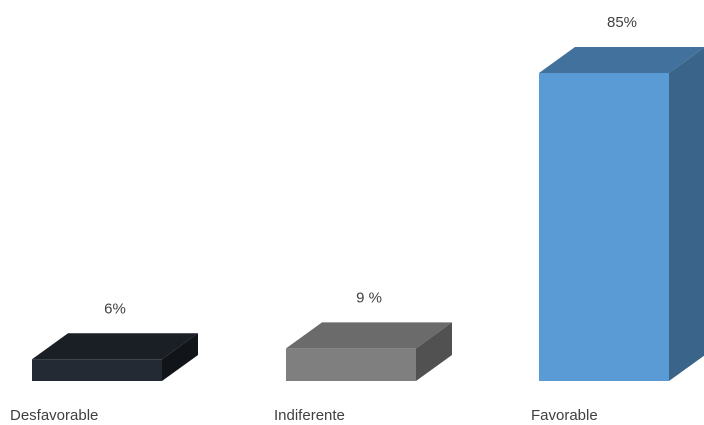  Describe the element at coordinates (369, 297) in the screenshot. I see `data-label: 9 %` at that location.